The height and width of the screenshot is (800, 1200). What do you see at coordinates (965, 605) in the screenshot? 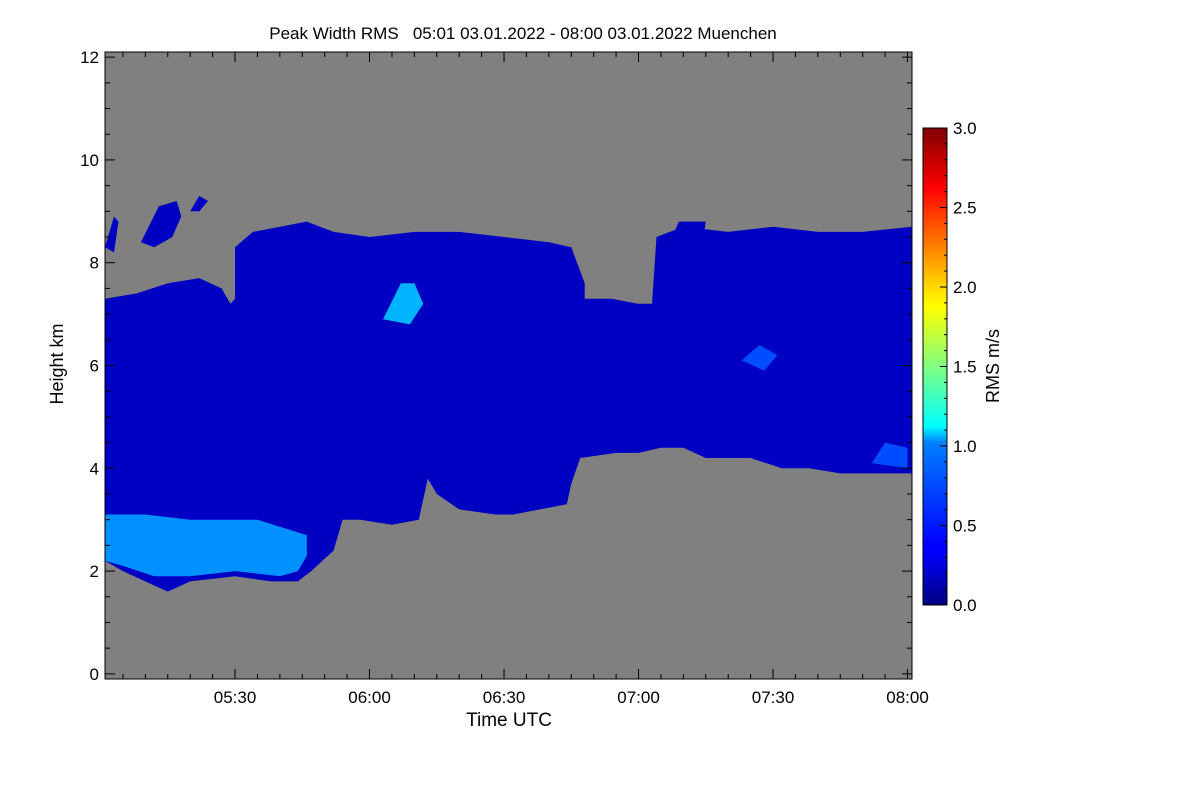
I see `colorbar-tick-label: 0.0` at bounding box center [965, 605].